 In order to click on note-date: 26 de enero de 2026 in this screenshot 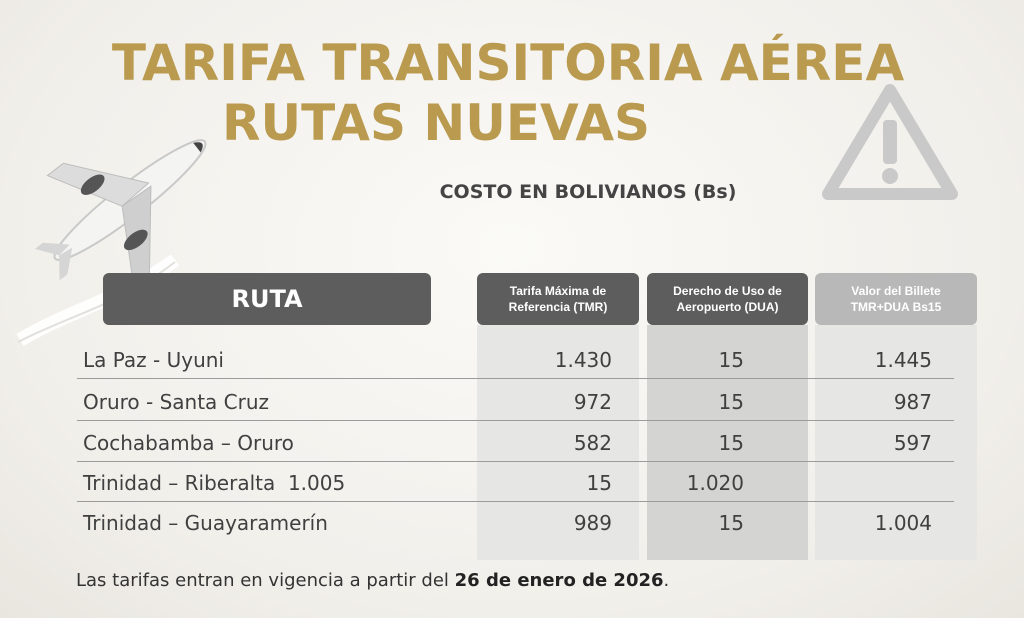, I will do `click(559, 580)`.